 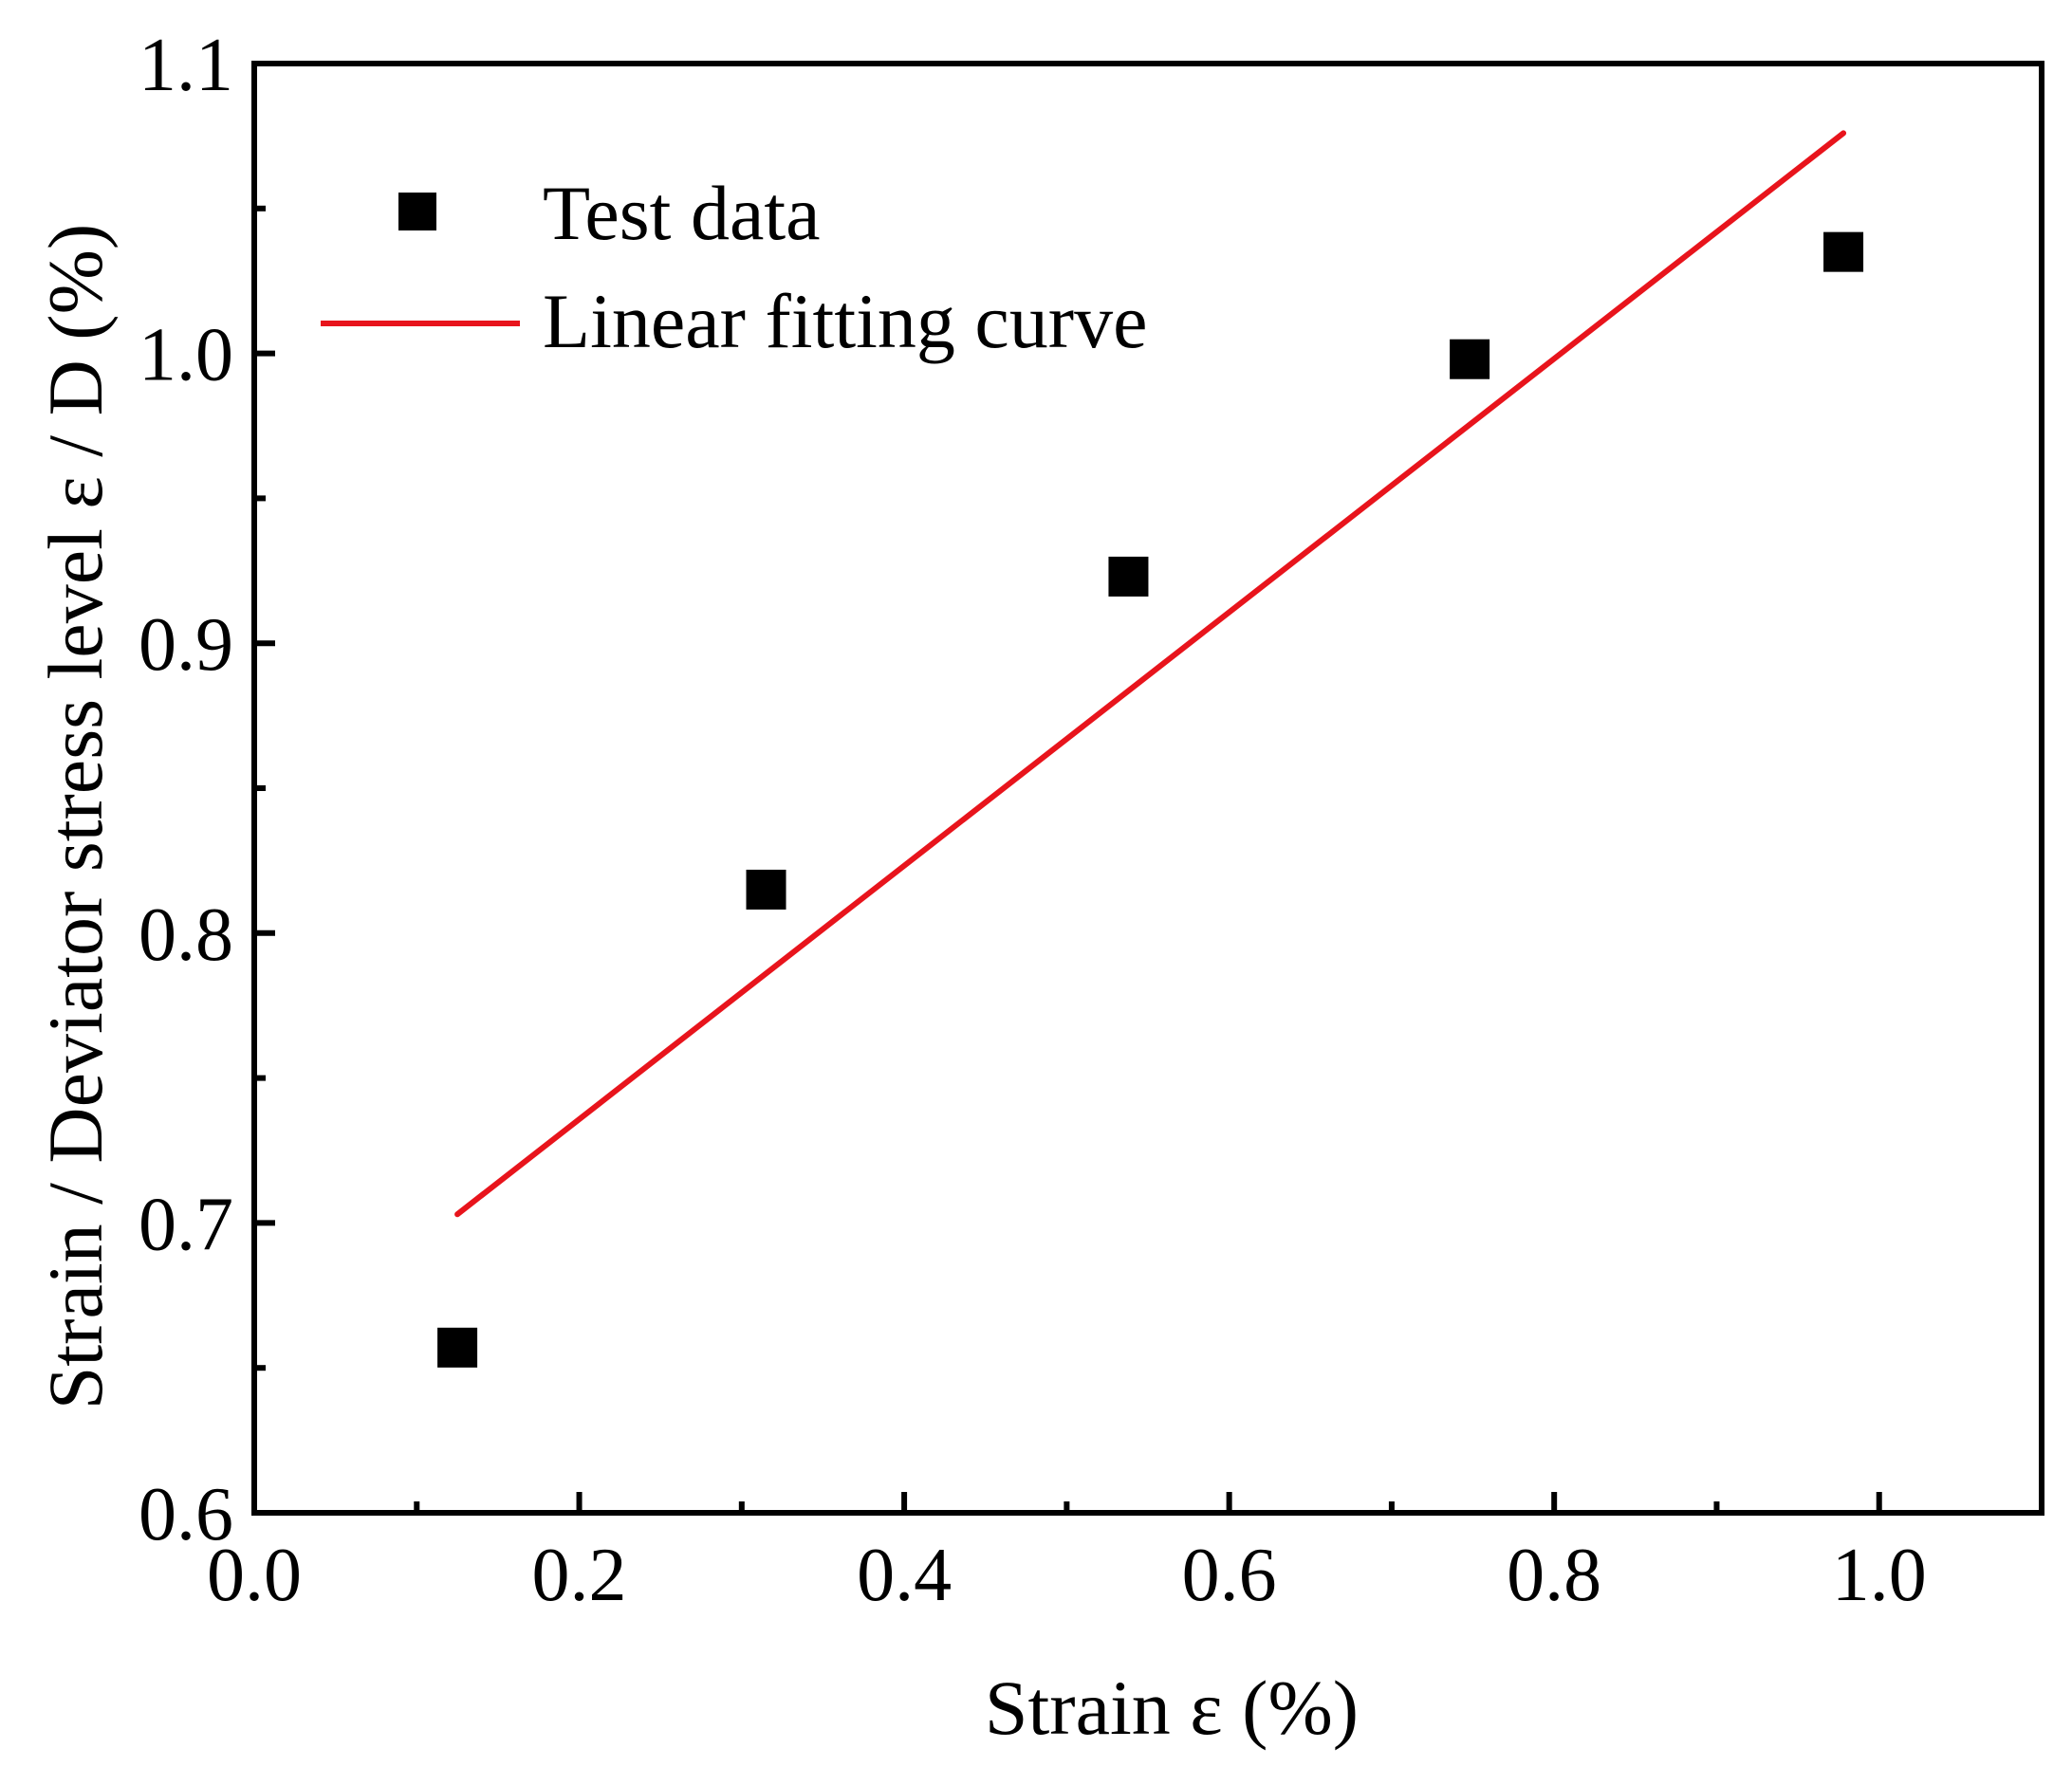 What do you see at coordinates (186, 935) in the screenshot?
I see `y-tick-label: 0.8` at bounding box center [186, 935].